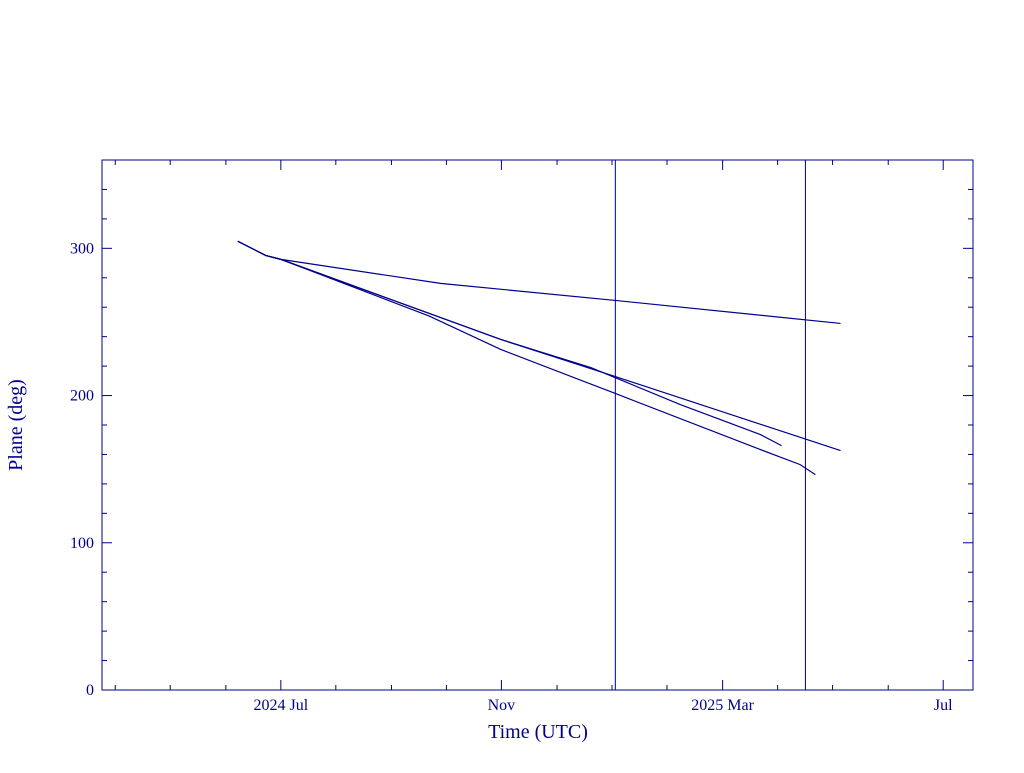 This screenshot has width=1024, height=773. What do you see at coordinates (16, 425) in the screenshot?
I see `y-axis-label: Plane (deg)` at bounding box center [16, 425].